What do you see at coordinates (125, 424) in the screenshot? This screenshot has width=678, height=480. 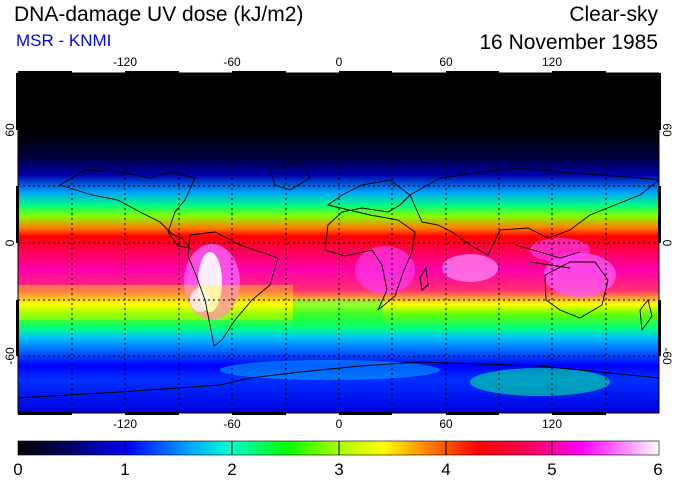 I see `lon-label-bottom: -120` at bounding box center [125, 424].